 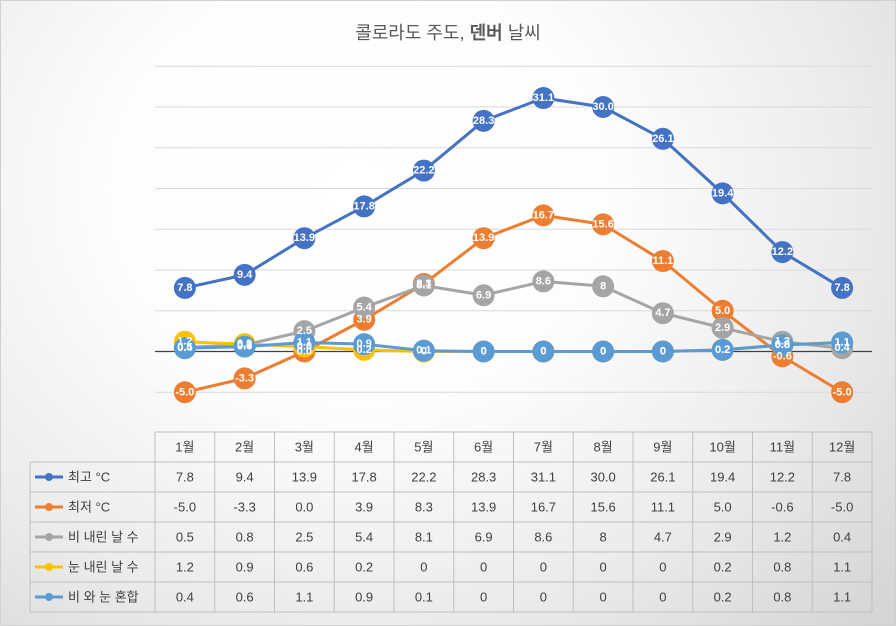 I want to click on rain-days-data-label: 6.9, so click(x=483, y=295).